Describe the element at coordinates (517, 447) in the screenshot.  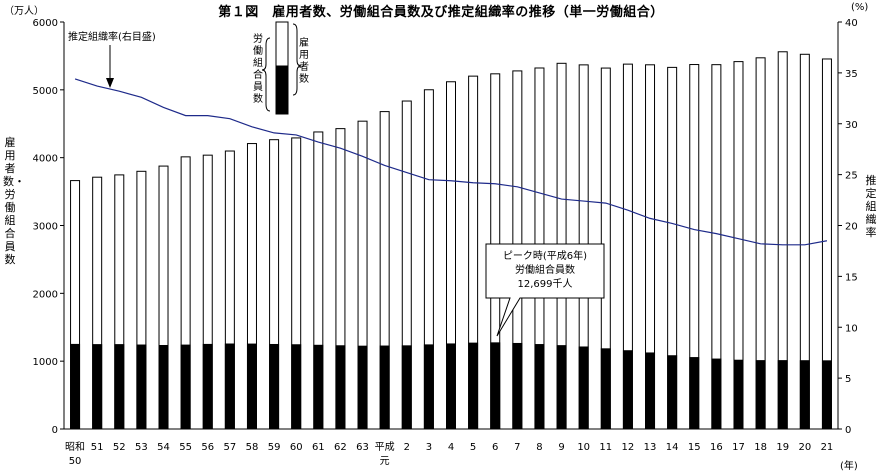
I see `x-tick-label: 7` at that location.